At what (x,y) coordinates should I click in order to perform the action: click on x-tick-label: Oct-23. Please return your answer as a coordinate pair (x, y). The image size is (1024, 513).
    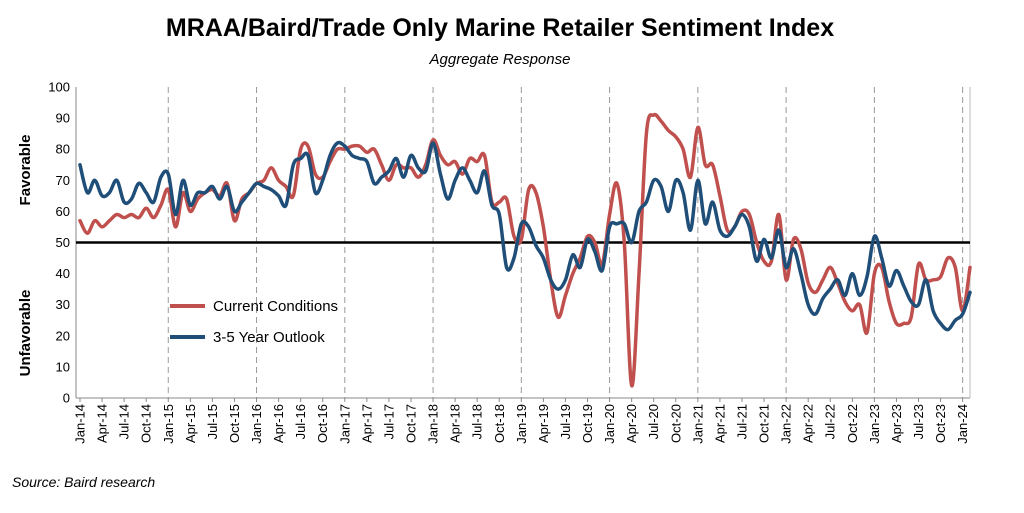
    Looking at the image, I should click on (940, 423).